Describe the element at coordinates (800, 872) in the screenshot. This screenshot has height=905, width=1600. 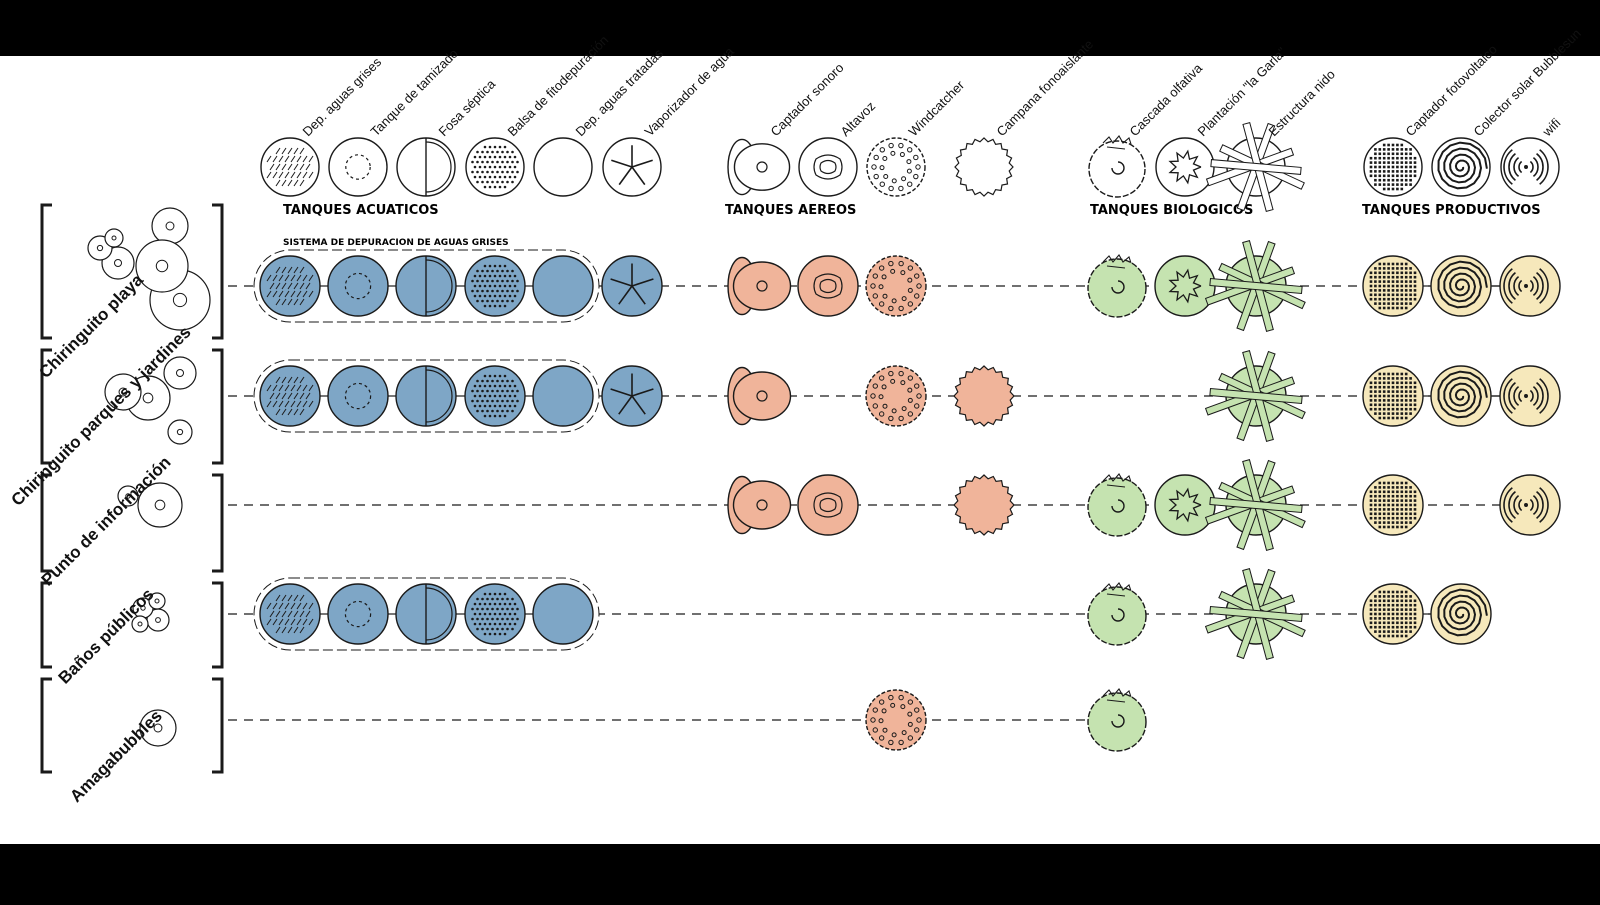
I see `bottom-black-band` at that location.